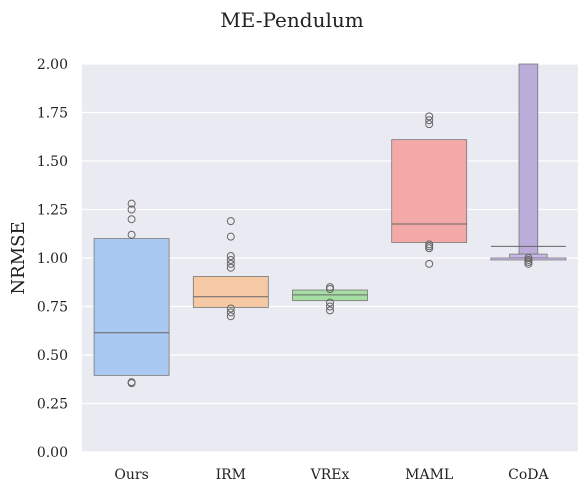 This screenshot has width=584, height=492. What do you see at coordinates (52, 211) in the screenshot?
I see `y-tick-label: 1.25` at bounding box center [52, 211].